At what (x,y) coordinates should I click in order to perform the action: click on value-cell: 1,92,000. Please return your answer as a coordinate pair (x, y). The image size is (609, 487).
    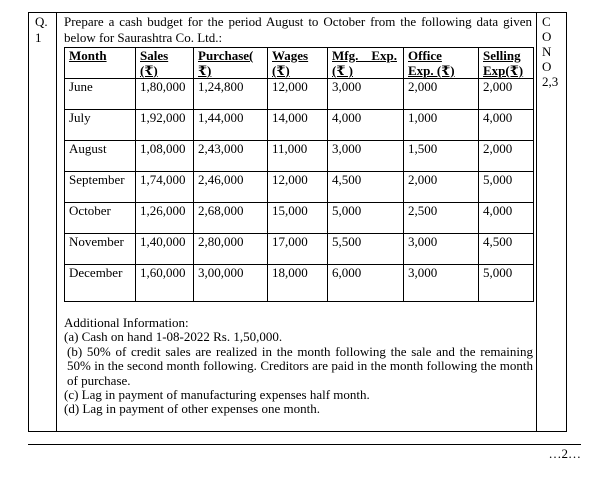
    Looking at the image, I should click on (164, 125).